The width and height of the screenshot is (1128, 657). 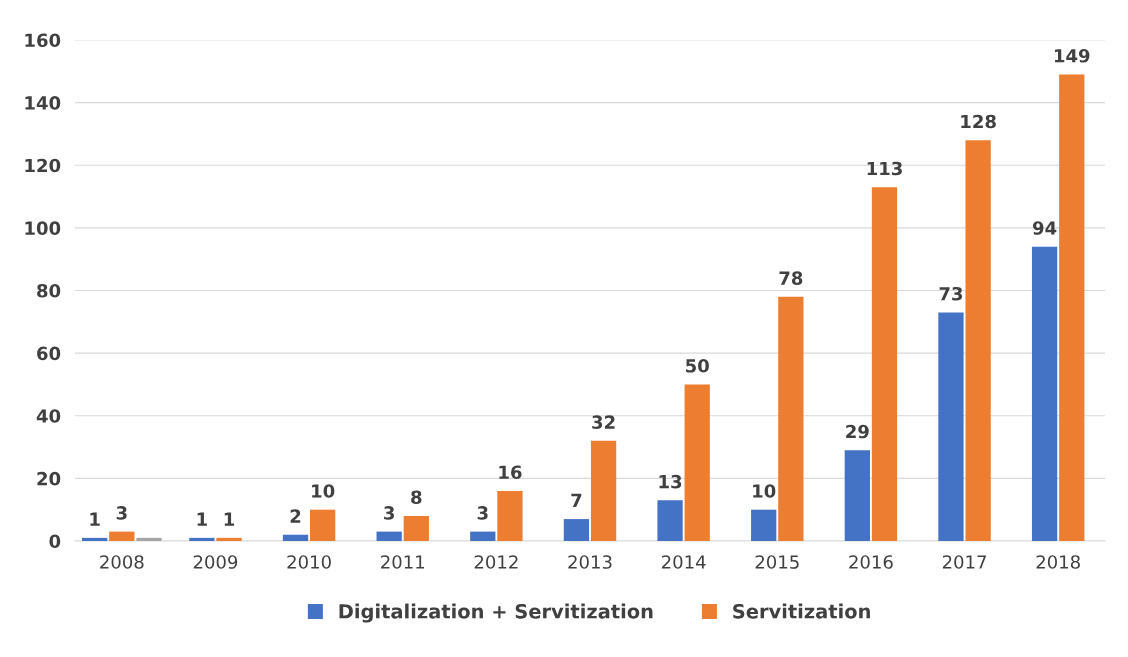 I want to click on data-label: 78, so click(x=791, y=278).